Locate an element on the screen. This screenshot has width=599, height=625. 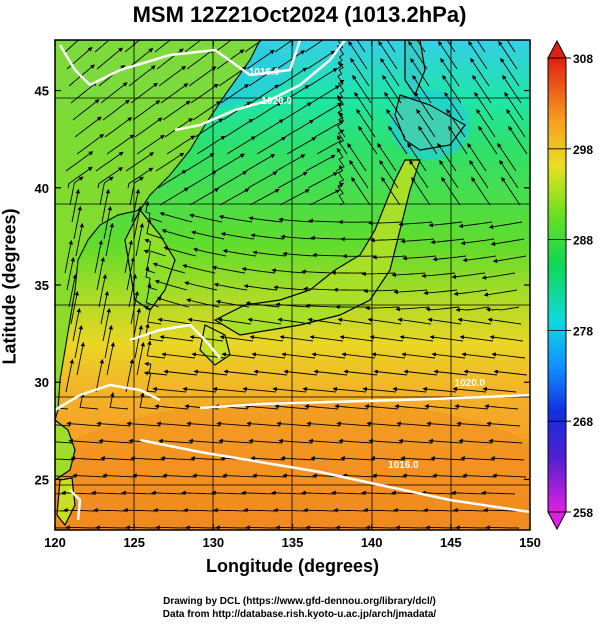
x-tick-label: 120 is located at coordinates (55, 542).